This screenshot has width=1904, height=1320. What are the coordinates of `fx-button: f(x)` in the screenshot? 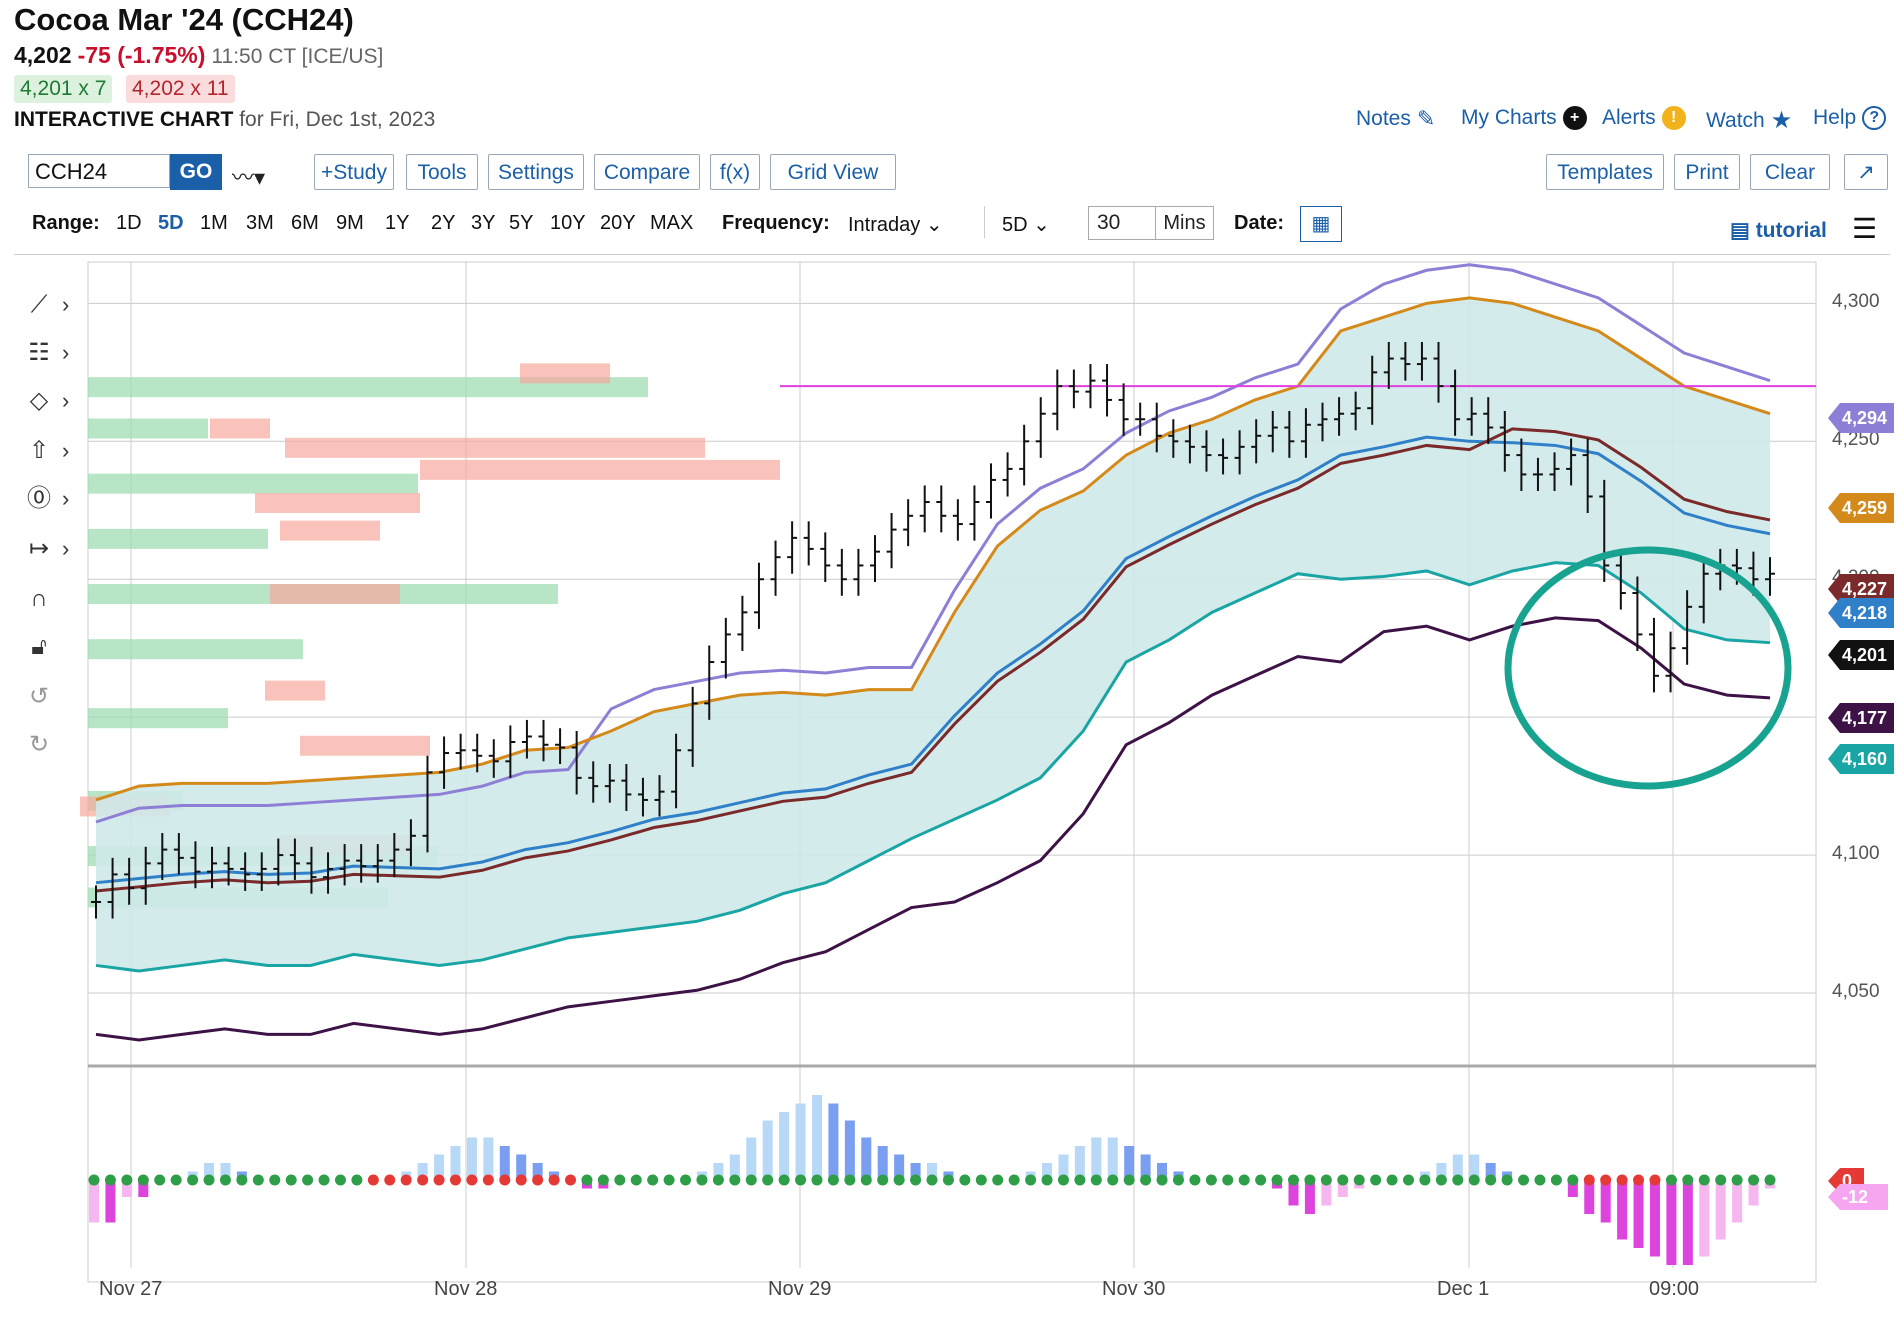 It's located at (735, 172).